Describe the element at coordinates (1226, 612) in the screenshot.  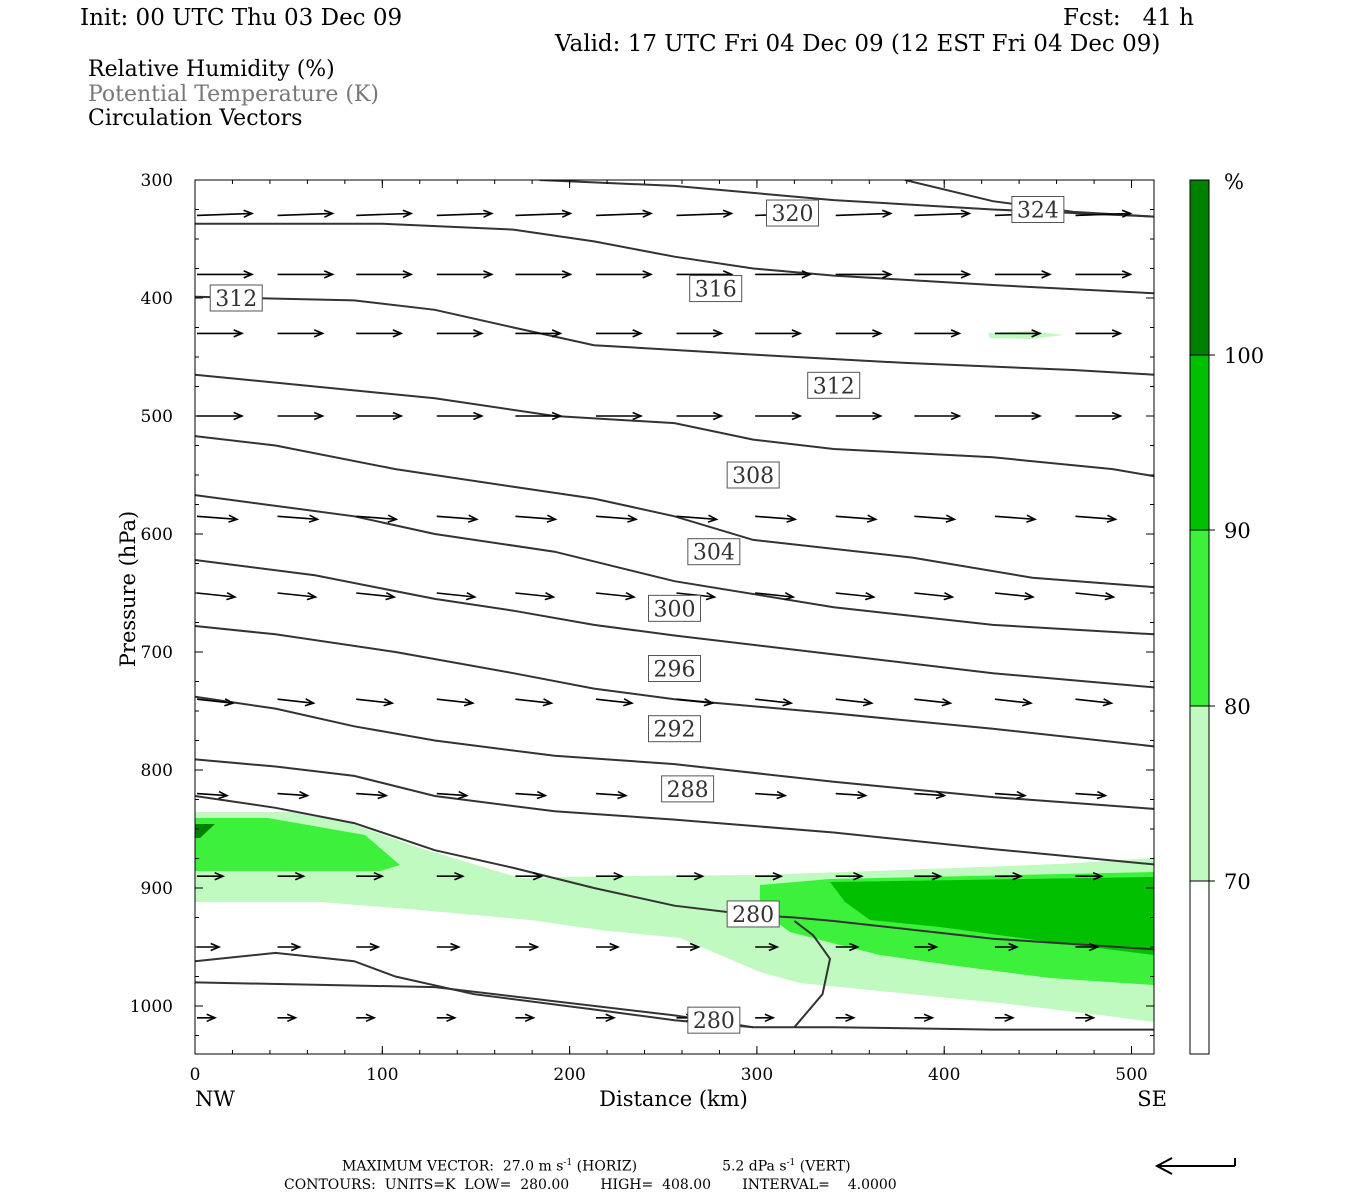
I see `colorbar: % 70 80 90 100` at that location.